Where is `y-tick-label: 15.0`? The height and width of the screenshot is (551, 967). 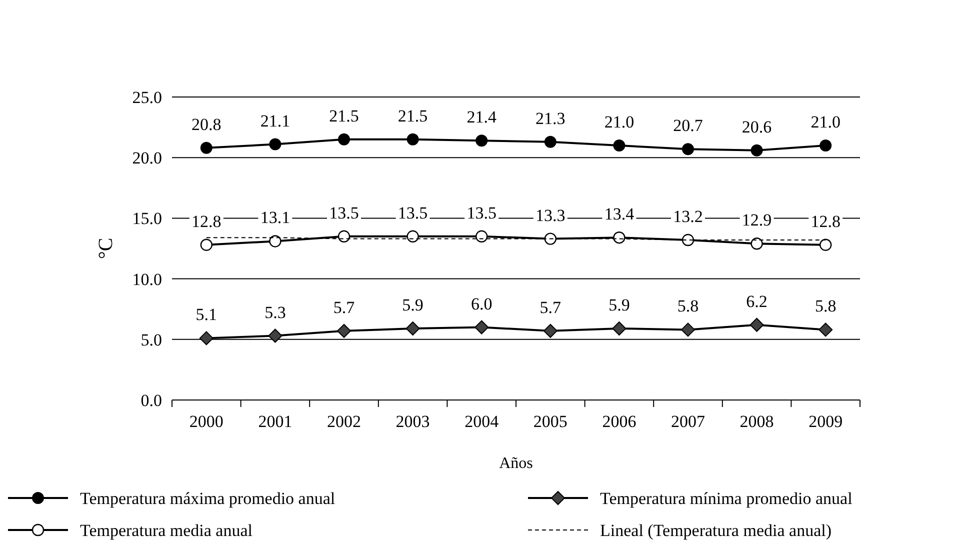
y-tick-label: 15.0 is located at coordinates (147, 218).